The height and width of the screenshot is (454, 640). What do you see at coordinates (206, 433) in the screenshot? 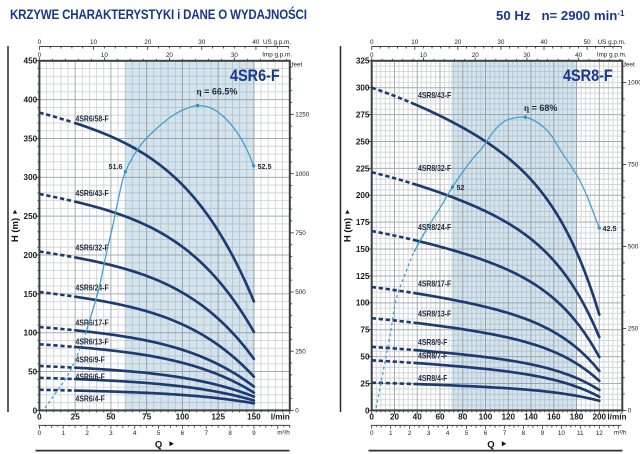
I see `svg-text: 7` at bounding box center [206, 433].